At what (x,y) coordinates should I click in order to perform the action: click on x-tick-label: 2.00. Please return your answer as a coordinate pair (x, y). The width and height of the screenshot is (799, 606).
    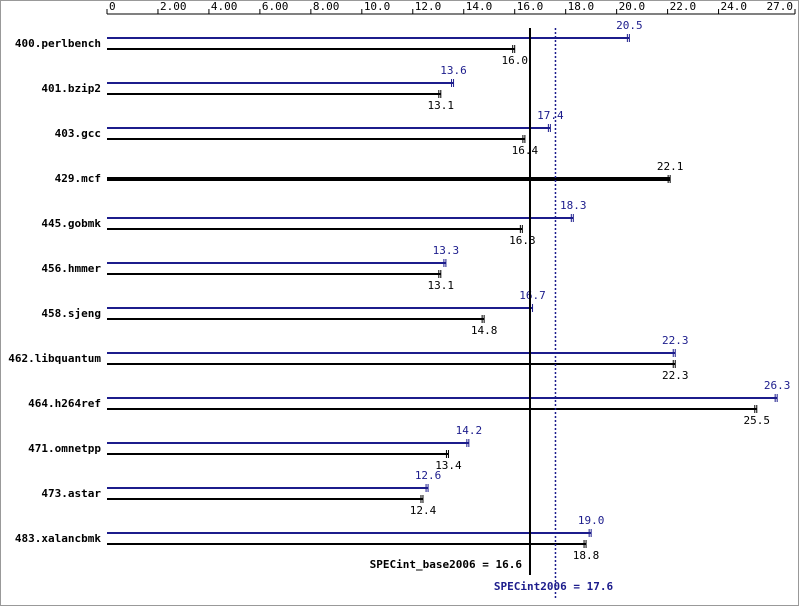
    Looking at the image, I should click on (173, 6).